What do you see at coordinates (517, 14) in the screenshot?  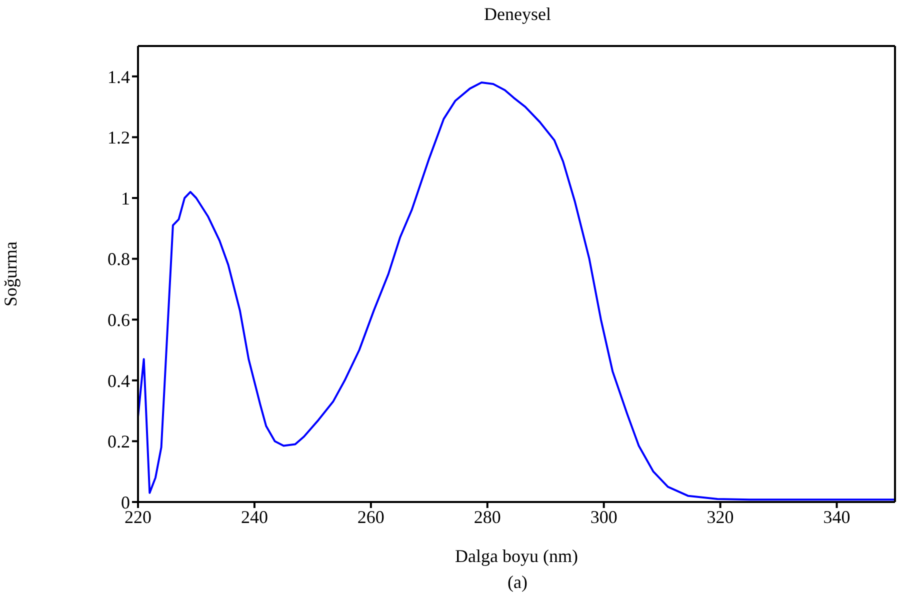 I see `chart-title: Deneysel` at bounding box center [517, 14].